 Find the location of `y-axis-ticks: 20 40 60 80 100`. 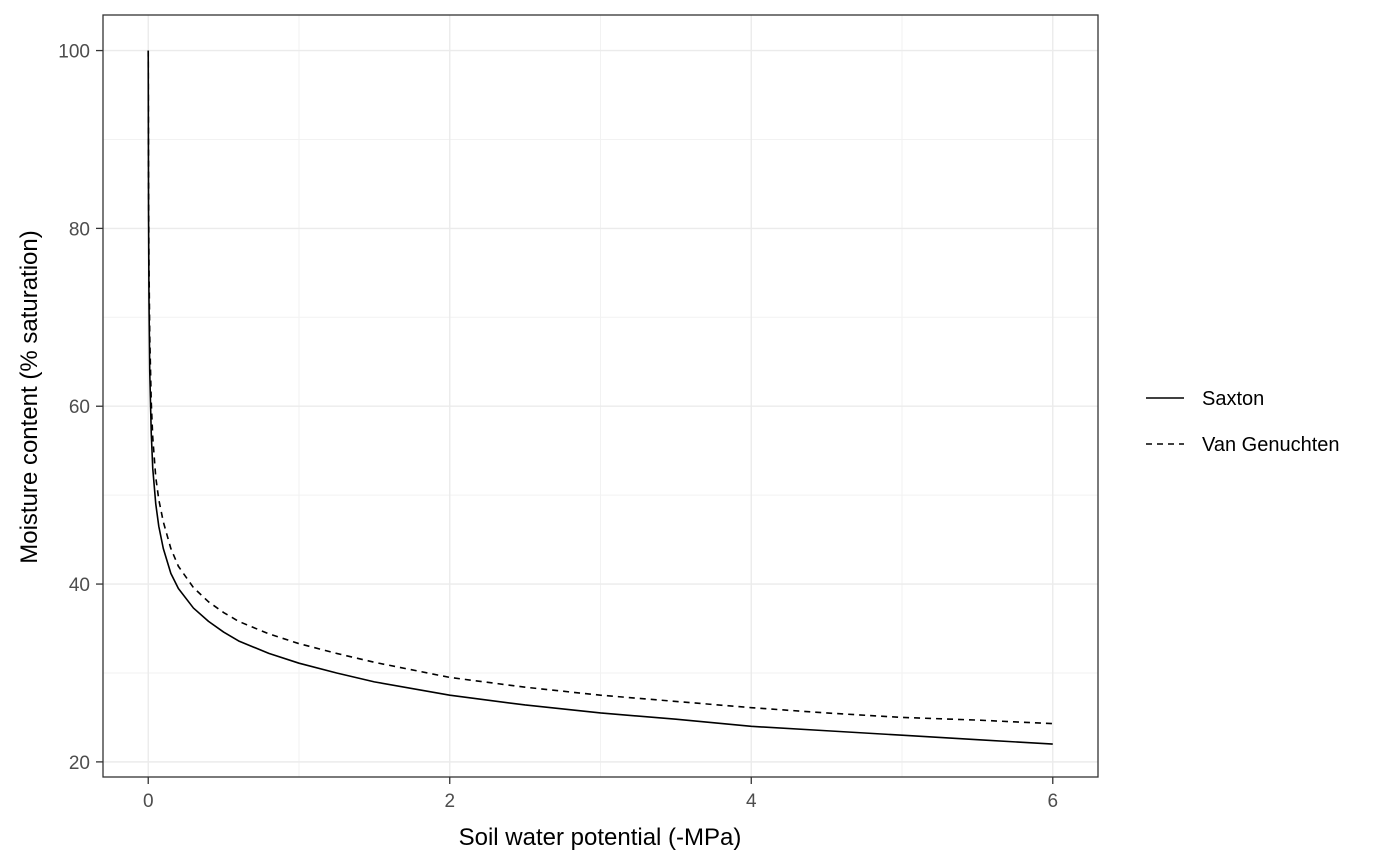

y-axis-ticks: 20 40 60 80 100 is located at coordinates (80, 408).